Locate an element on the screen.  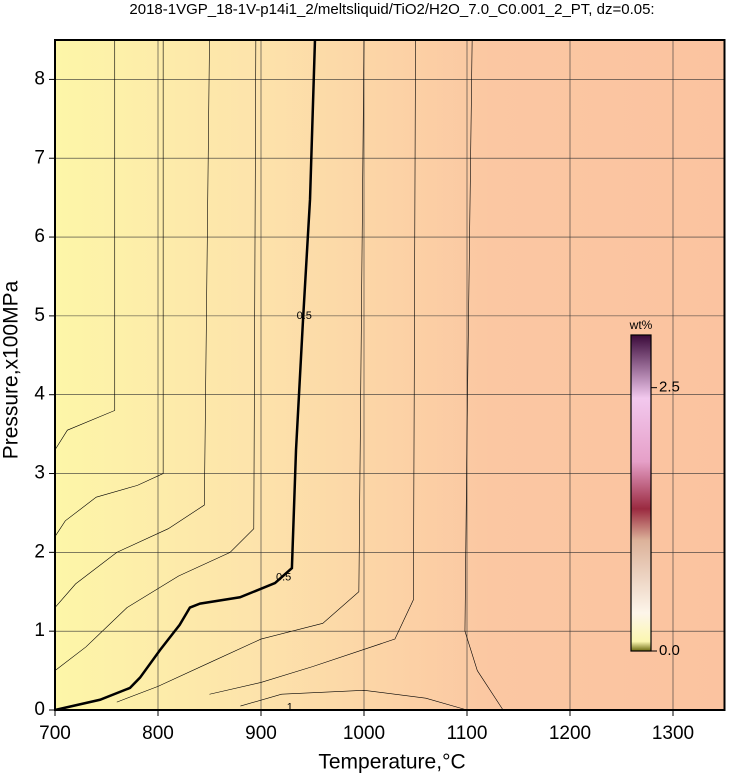
colorbar-tick-label: 2.5 is located at coordinates (669, 387).